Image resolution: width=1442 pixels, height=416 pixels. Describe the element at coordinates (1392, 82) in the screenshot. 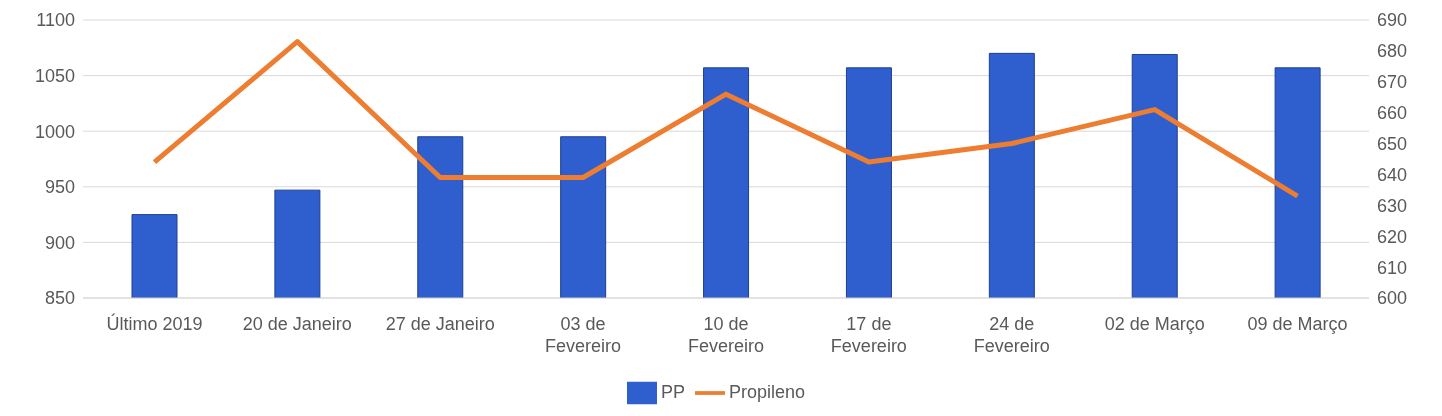

I see `y2-tick-label: 670` at that location.